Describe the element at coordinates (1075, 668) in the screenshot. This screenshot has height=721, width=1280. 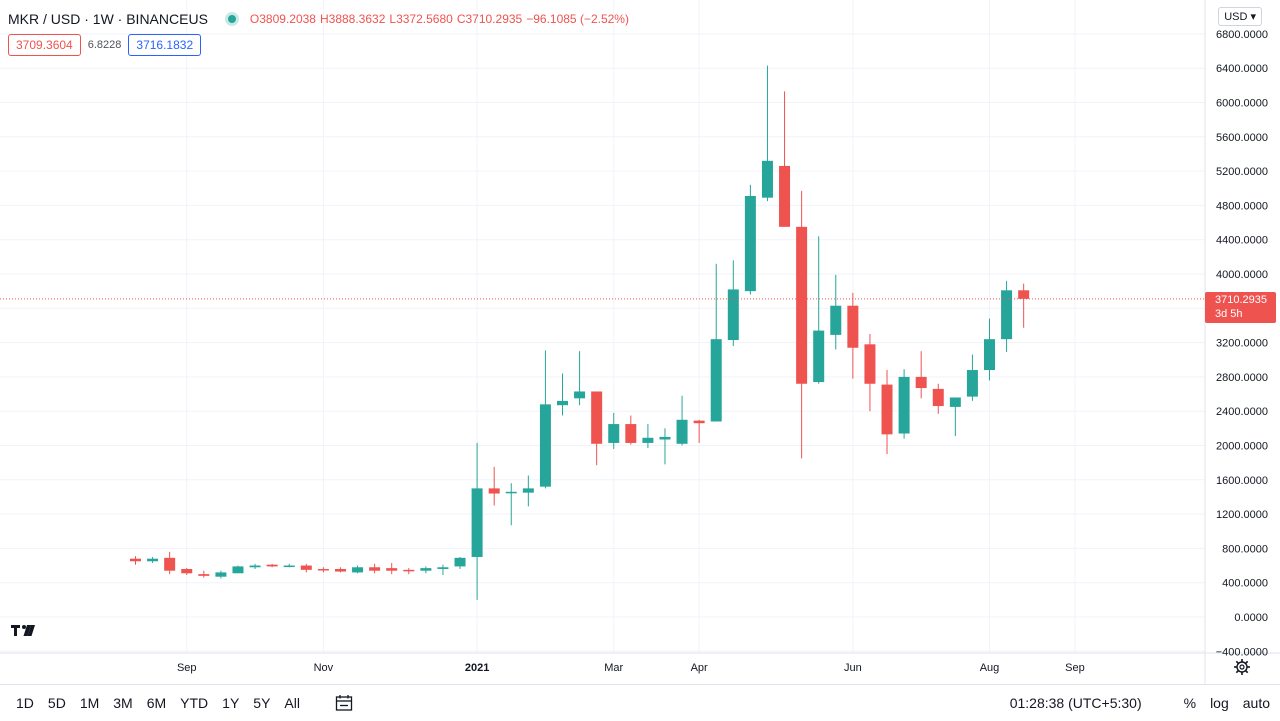
I see `time-tick-label: Sep` at that location.